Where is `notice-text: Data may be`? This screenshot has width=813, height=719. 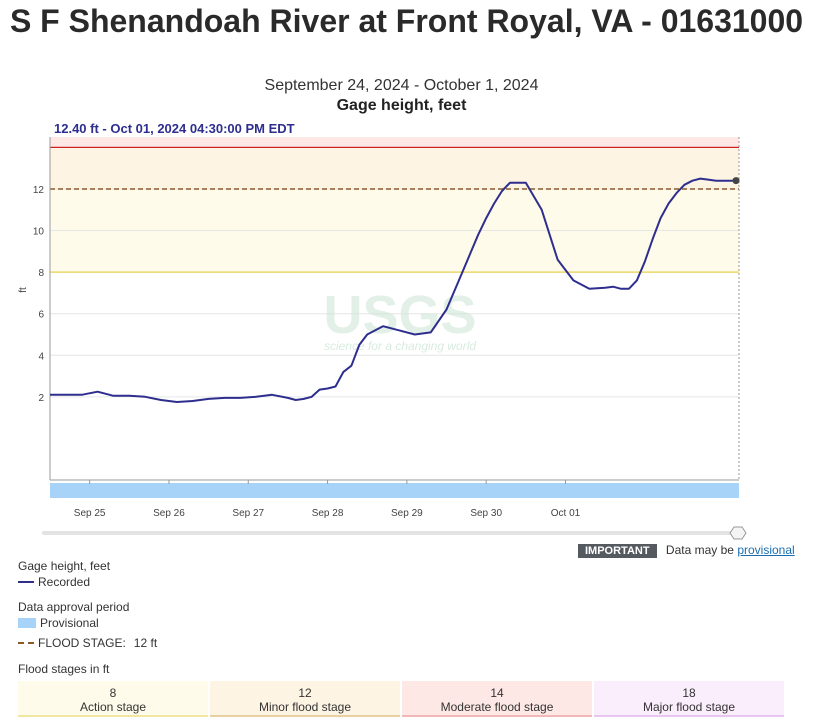
notice-text: Data may be is located at coordinates (699, 550).